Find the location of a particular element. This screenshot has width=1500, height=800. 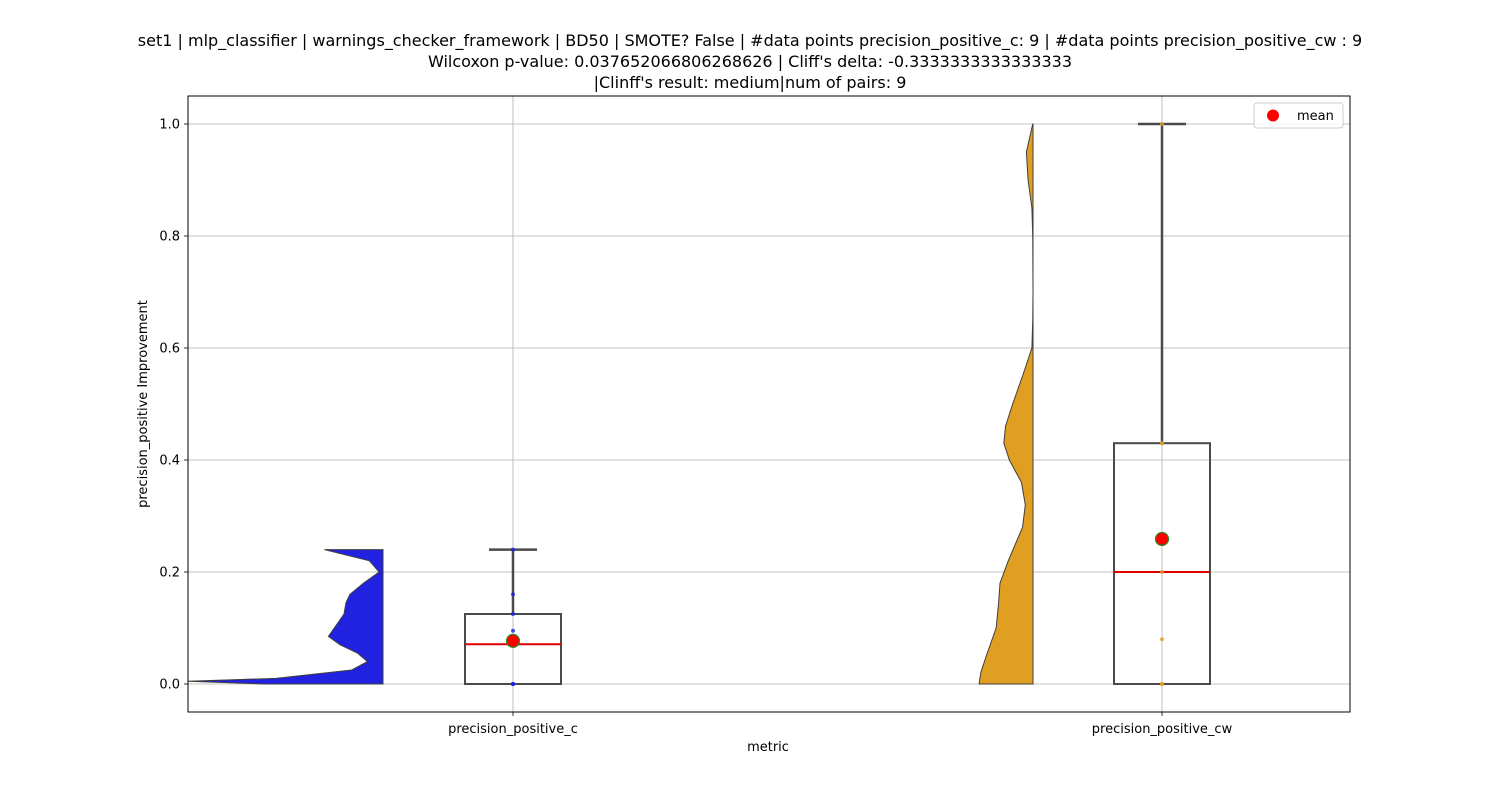

y-tick-label: 0.0 is located at coordinates (169, 685).